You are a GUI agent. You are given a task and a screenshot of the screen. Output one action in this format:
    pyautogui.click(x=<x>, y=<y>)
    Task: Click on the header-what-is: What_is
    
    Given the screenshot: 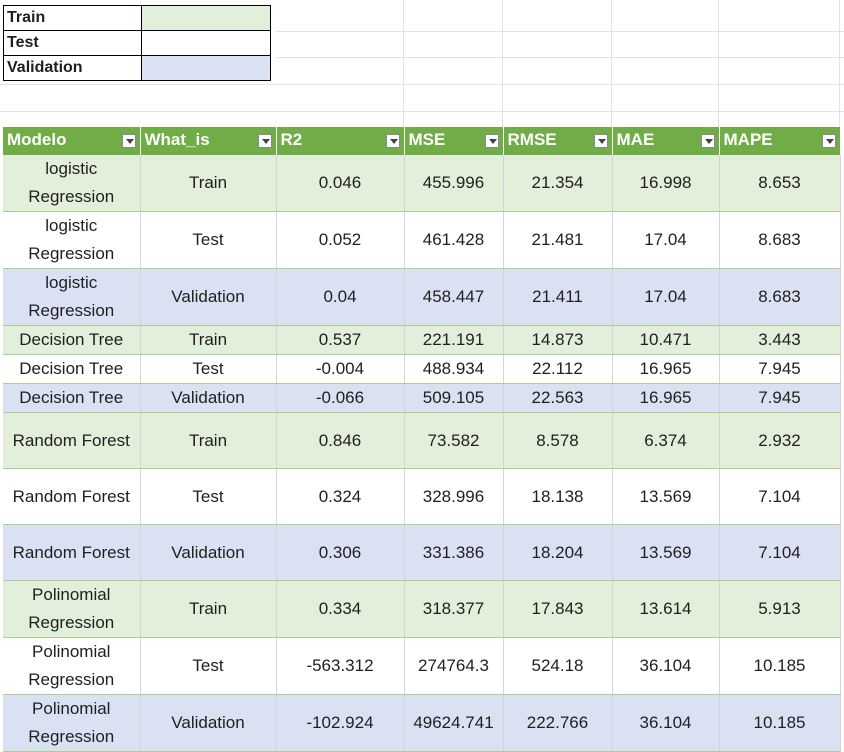 What is the action you would take?
    pyautogui.click(x=208, y=141)
    